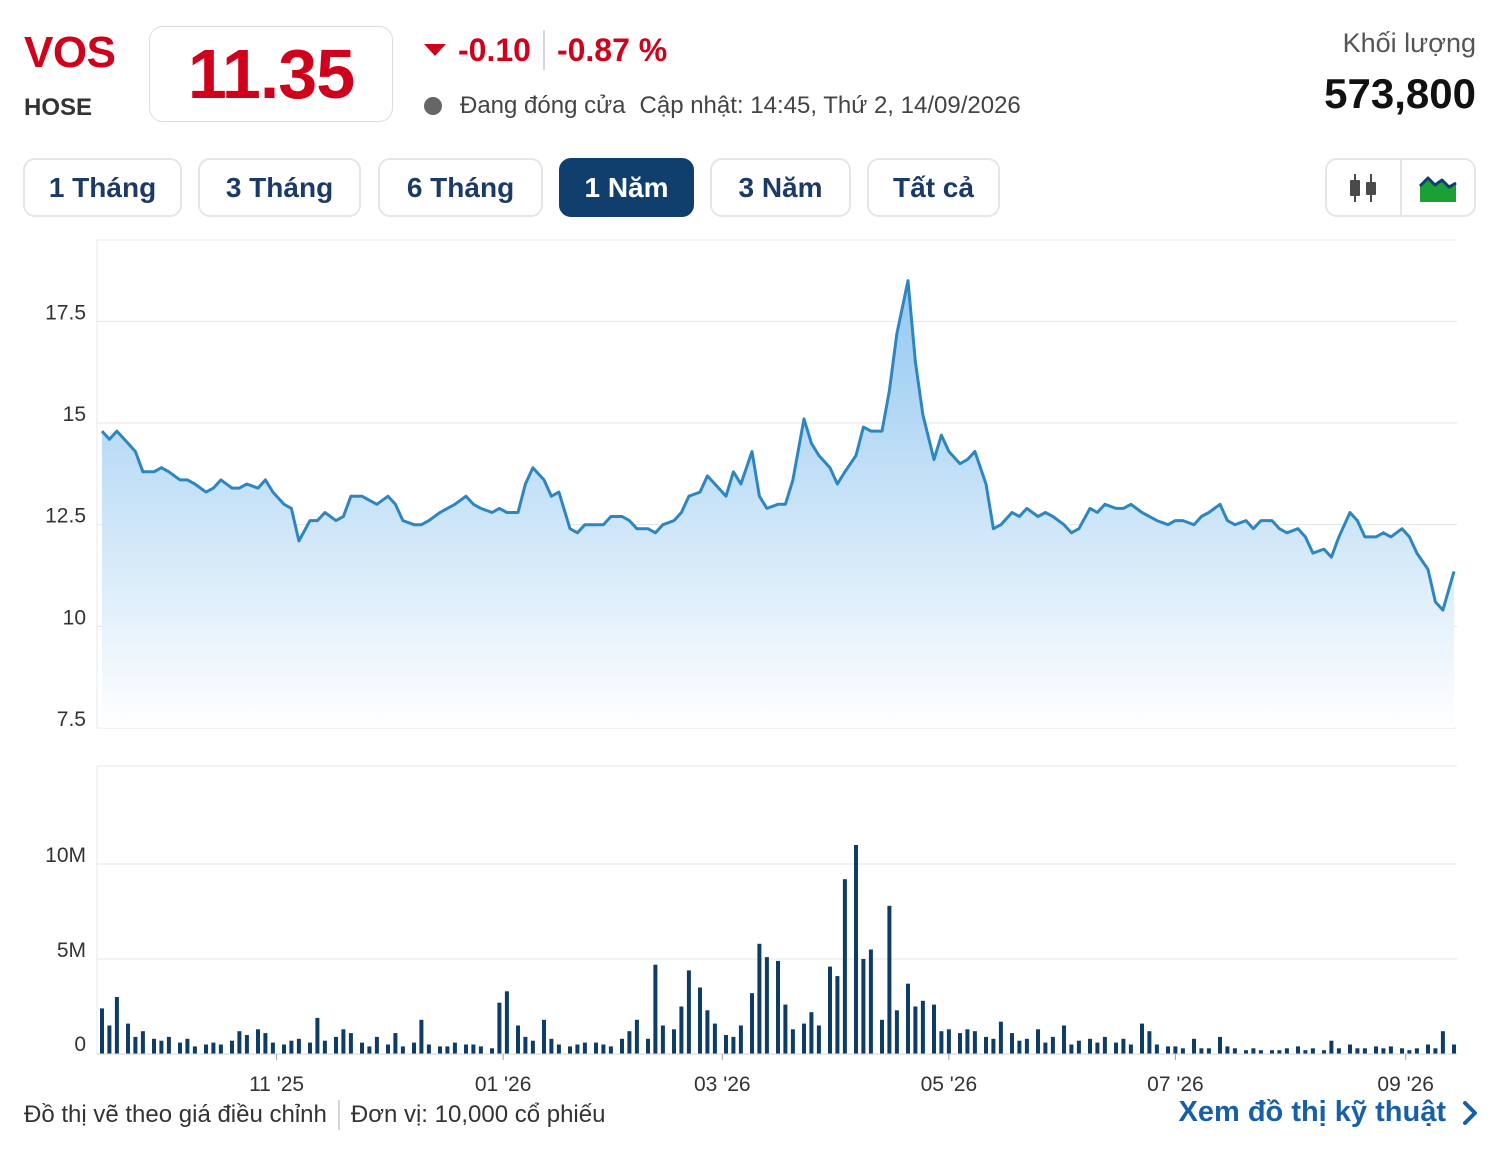 The height and width of the screenshot is (1150, 1502). Describe the element at coordinates (780, 187) in the screenshot. I see `tab-3-years: 3 Năm` at that location.